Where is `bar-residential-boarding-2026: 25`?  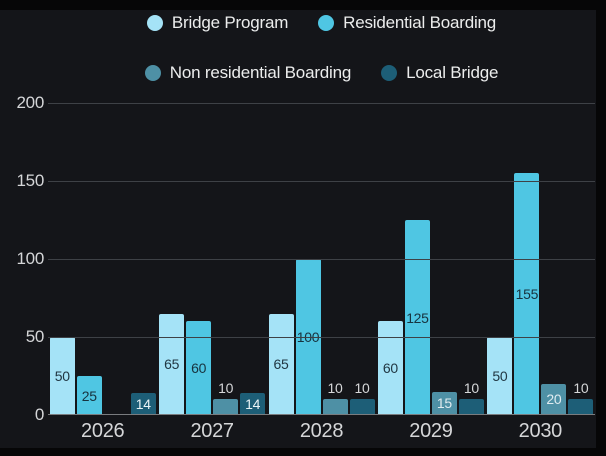
bar-residential-boarding-2026: 25 is located at coordinates (89, 395).